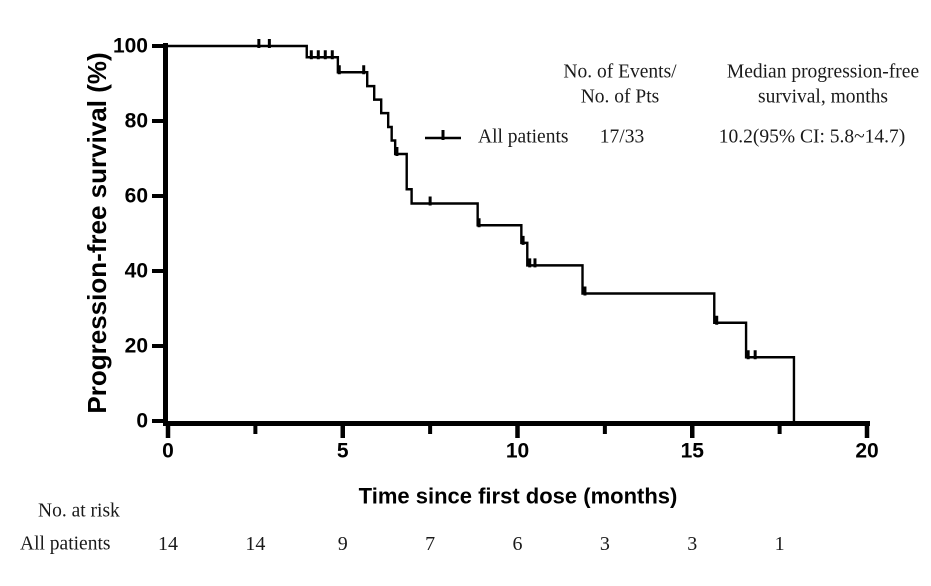 Image resolution: width=931 pixels, height=586 pixels. What do you see at coordinates (65, 544) in the screenshot?
I see `at-risk-row-label: All patients` at bounding box center [65, 544].